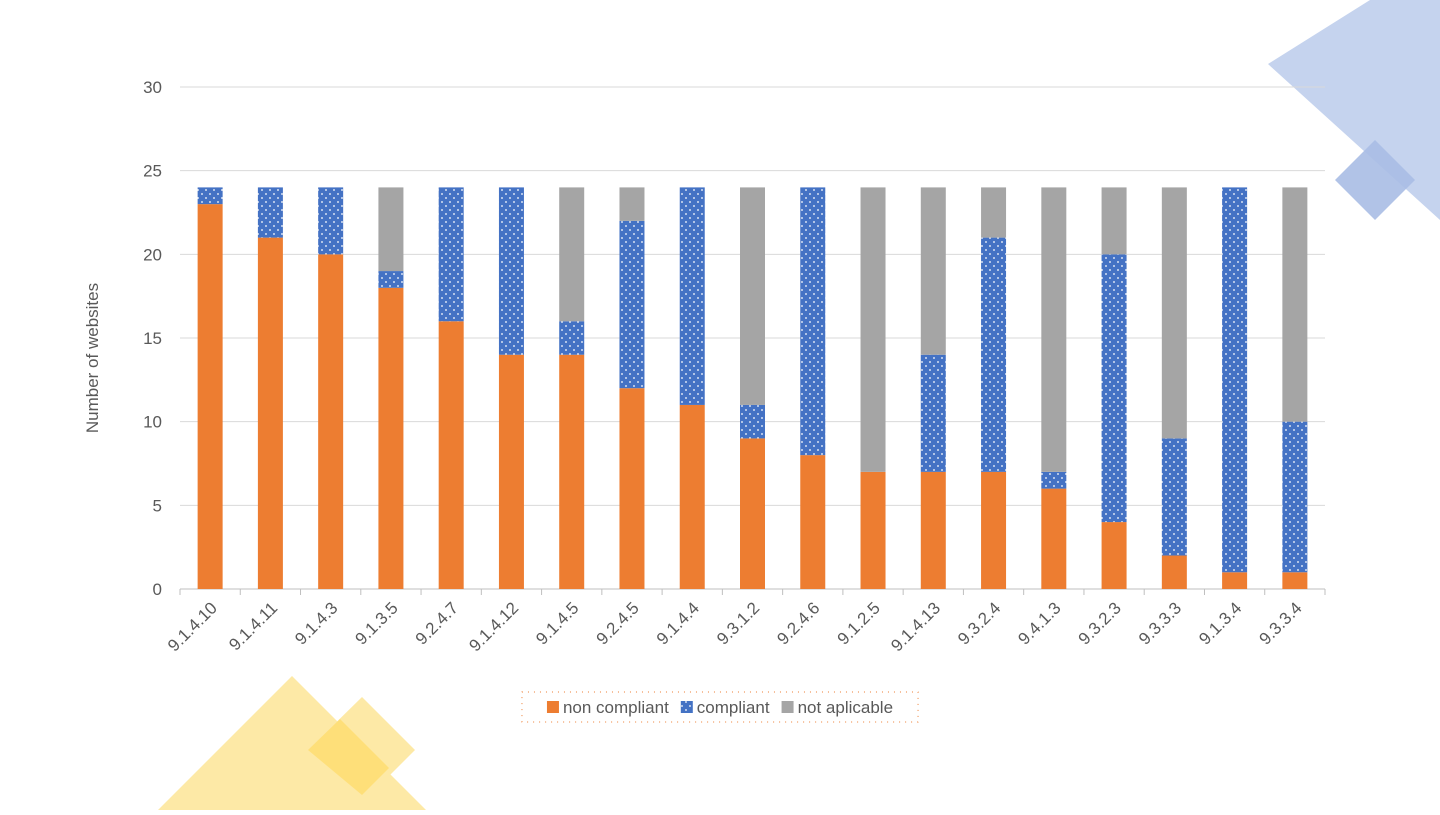 This screenshot has width=1440, height=815. Describe the element at coordinates (845, 707) in the screenshot. I see `legend-label: not aplicable` at that location.